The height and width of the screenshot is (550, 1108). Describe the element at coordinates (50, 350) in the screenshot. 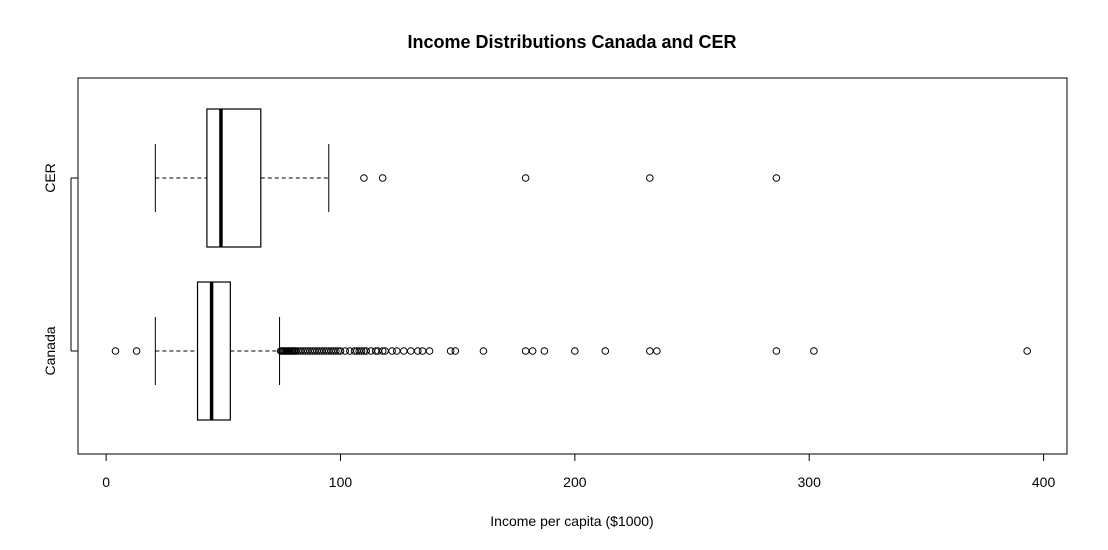

I see `y-tick-label-canada: Canada` at that location.